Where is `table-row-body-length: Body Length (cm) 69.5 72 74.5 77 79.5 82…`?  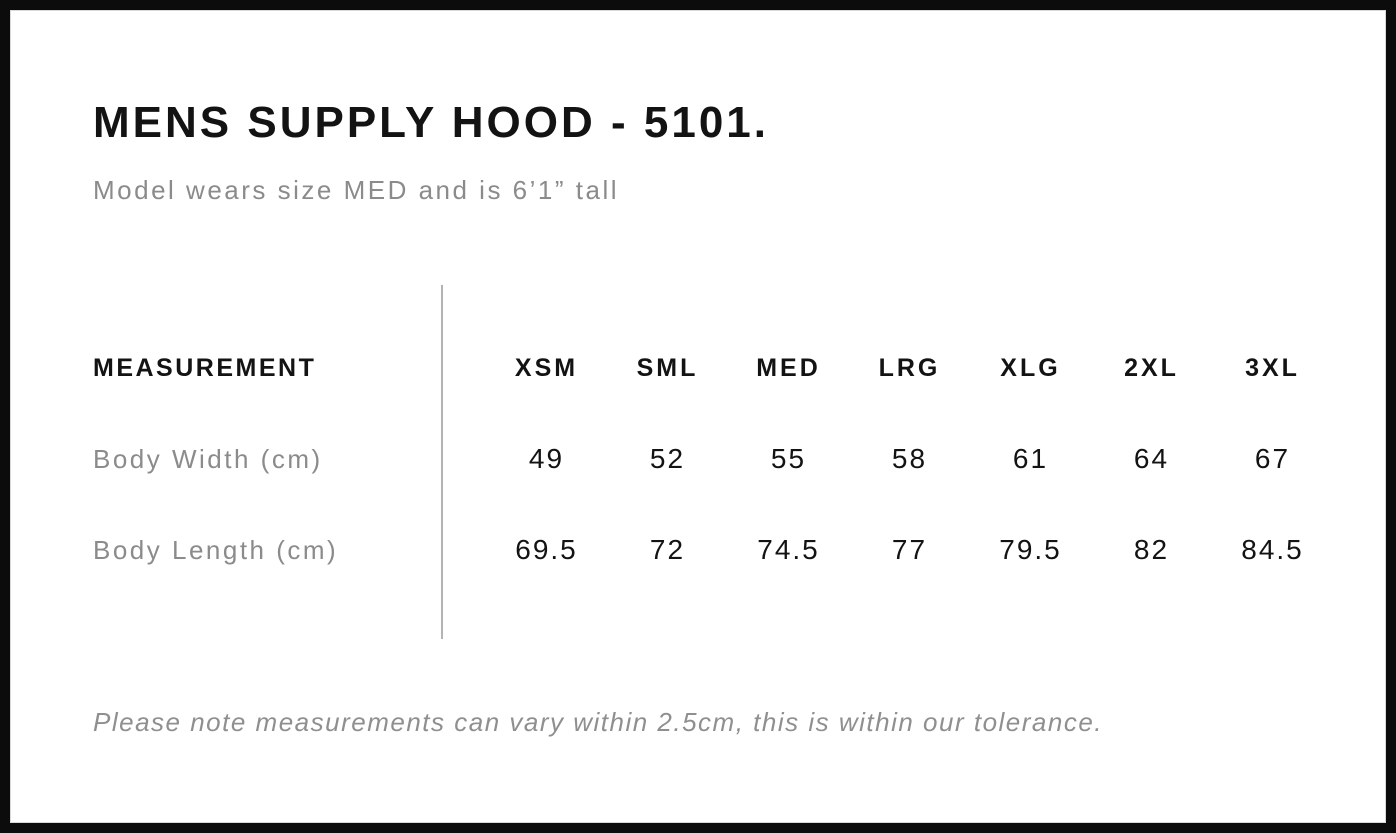 table-row-body-length: Body Length (cm) 69.5 72 74.5 77 79.5 82… is located at coordinates (716, 550).